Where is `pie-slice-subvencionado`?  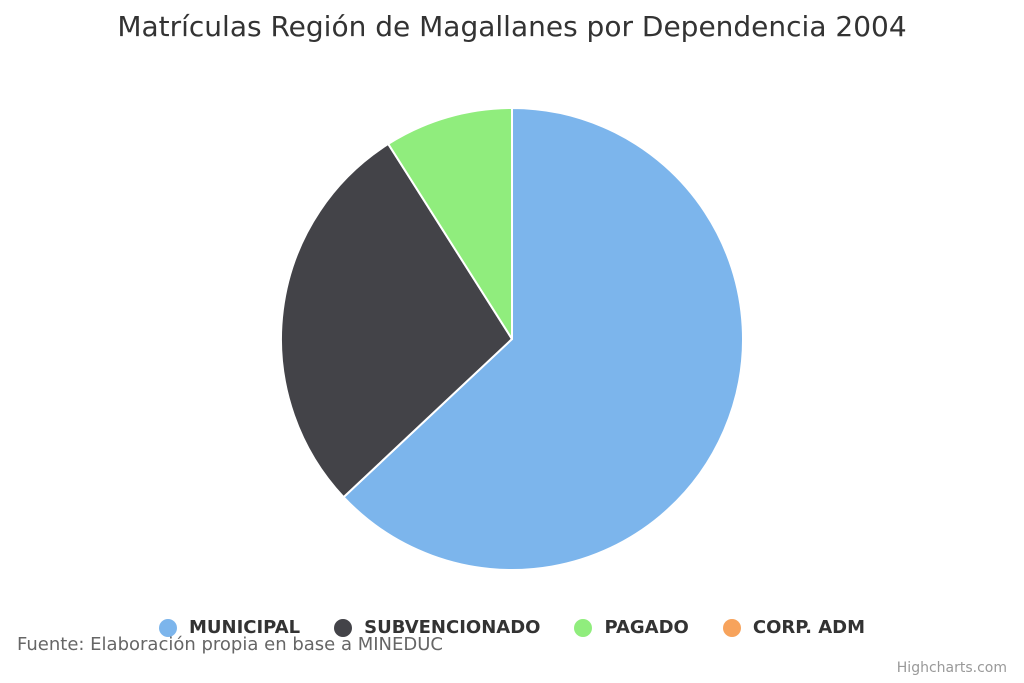
pie-slice-subvencionado is located at coordinates (396, 320).